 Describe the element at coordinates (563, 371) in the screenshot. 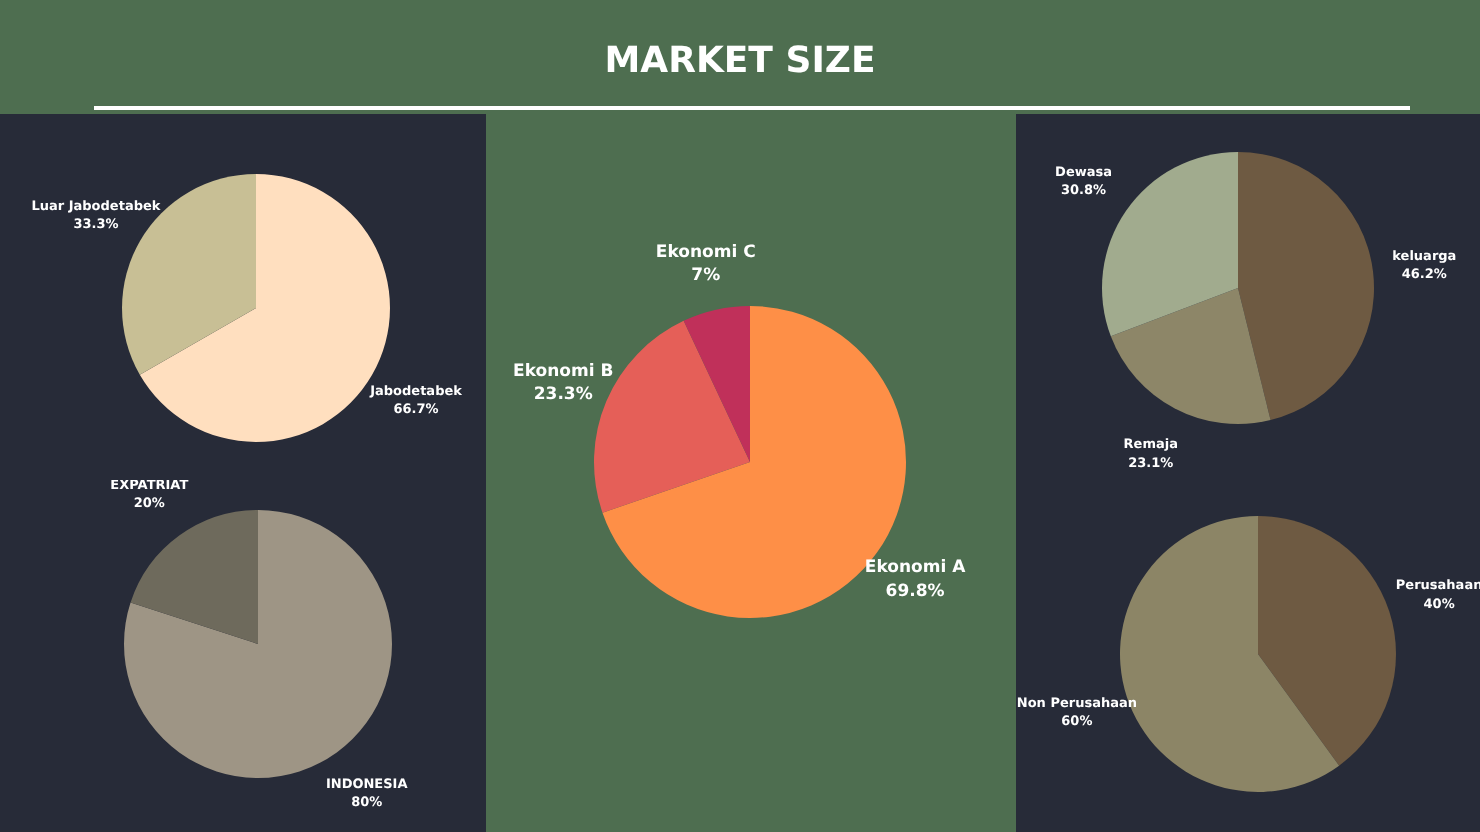

I see `slice-label: Ekonomi B` at that location.